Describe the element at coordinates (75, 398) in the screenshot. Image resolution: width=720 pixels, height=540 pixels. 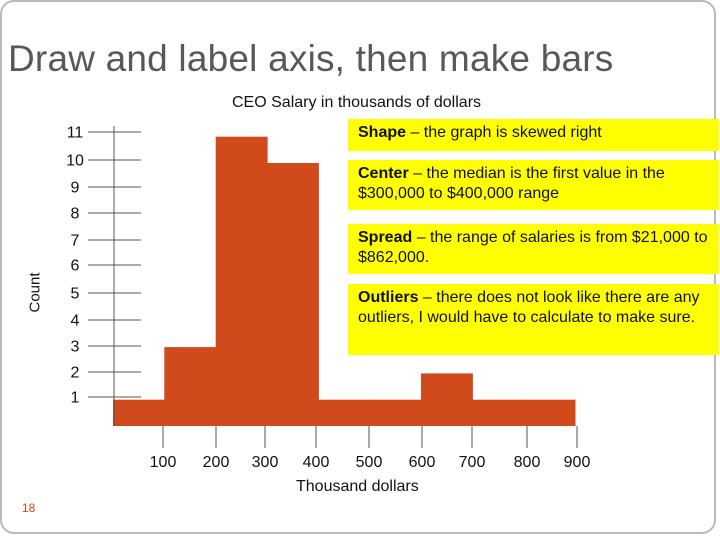
I see `y-tick-label-1: 1` at that location.